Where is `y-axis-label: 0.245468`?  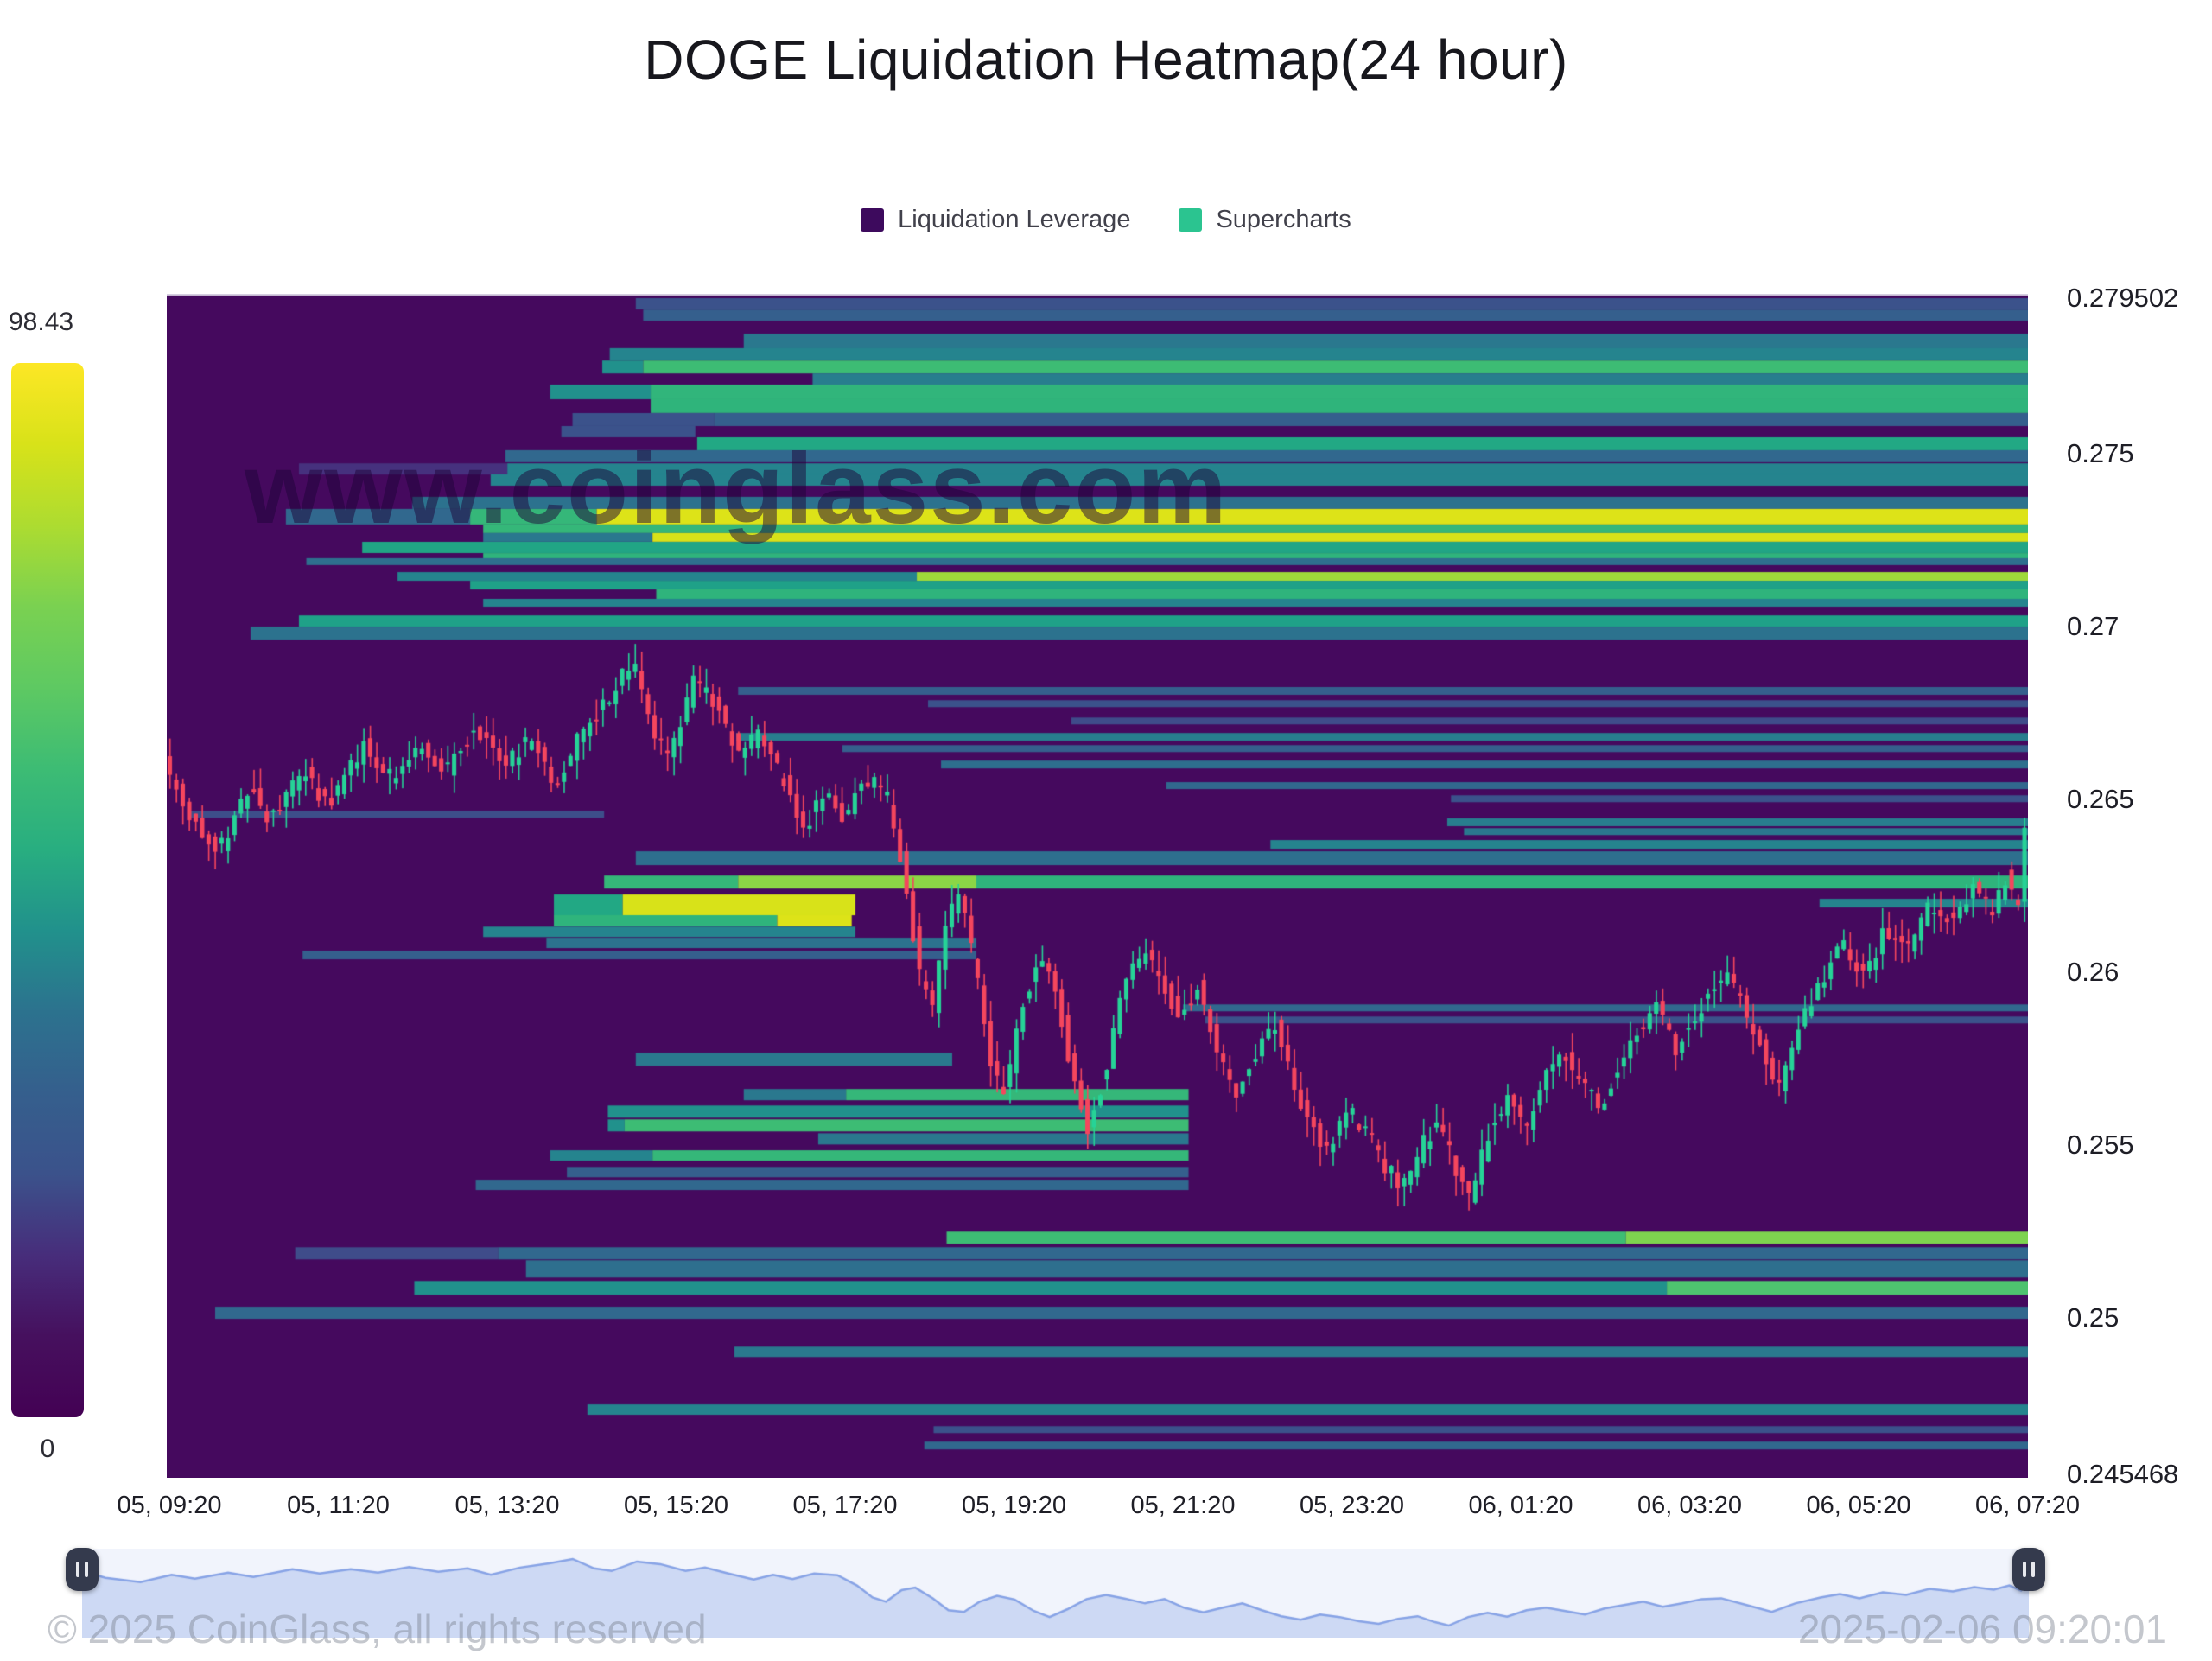
y-axis-label: 0.245468 is located at coordinates (2123, 1474).